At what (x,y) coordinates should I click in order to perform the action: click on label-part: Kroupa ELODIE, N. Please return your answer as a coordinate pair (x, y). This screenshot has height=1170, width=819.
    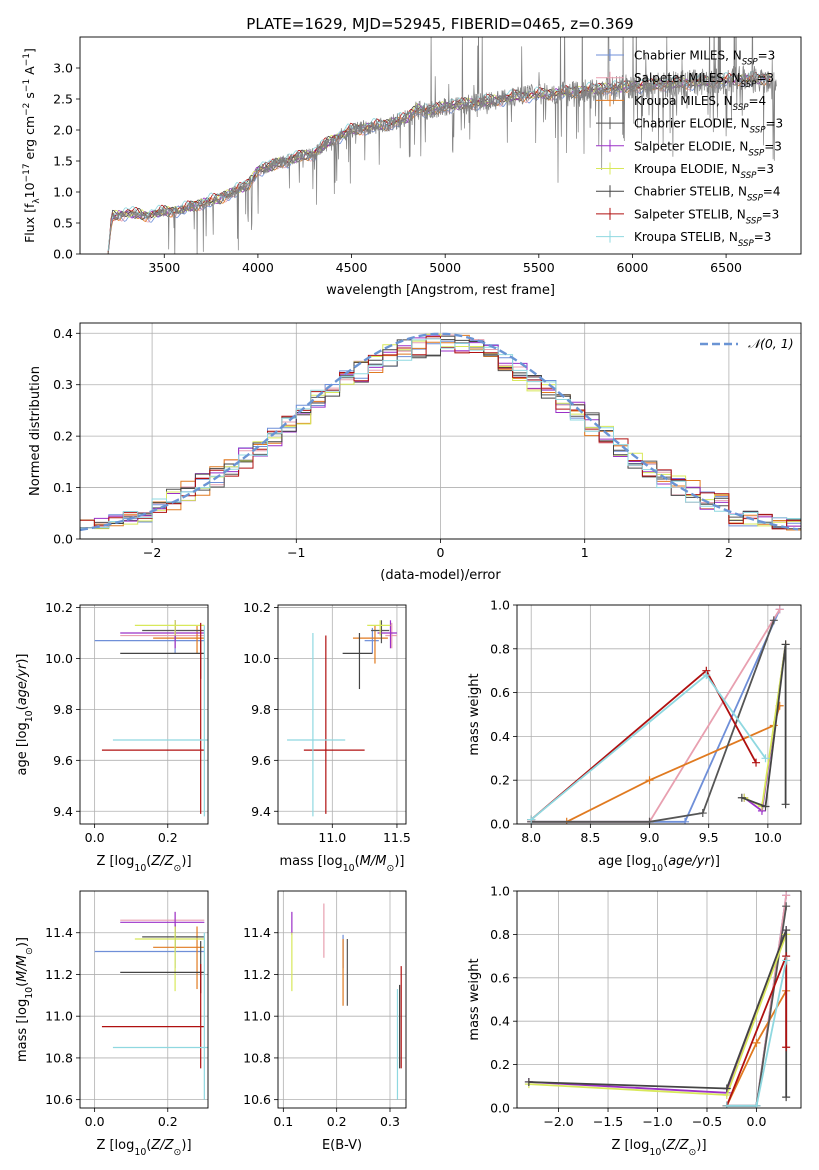
    Looking at the image, I should click on (687, 169).